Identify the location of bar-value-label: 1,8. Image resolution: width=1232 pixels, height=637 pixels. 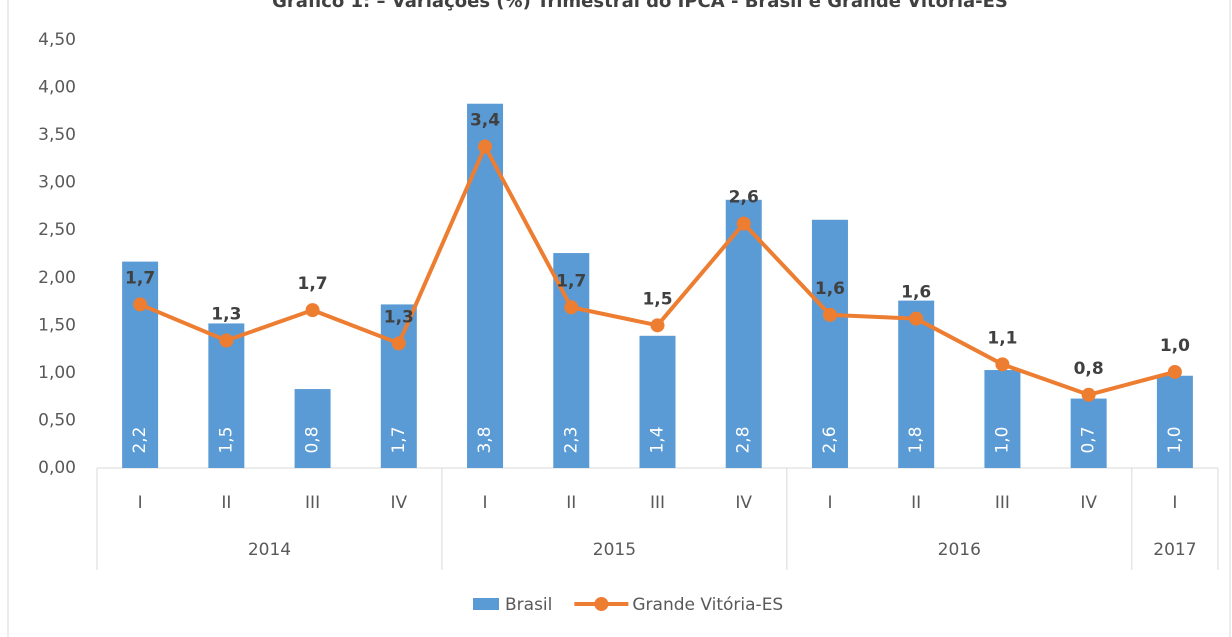
(916, 439).